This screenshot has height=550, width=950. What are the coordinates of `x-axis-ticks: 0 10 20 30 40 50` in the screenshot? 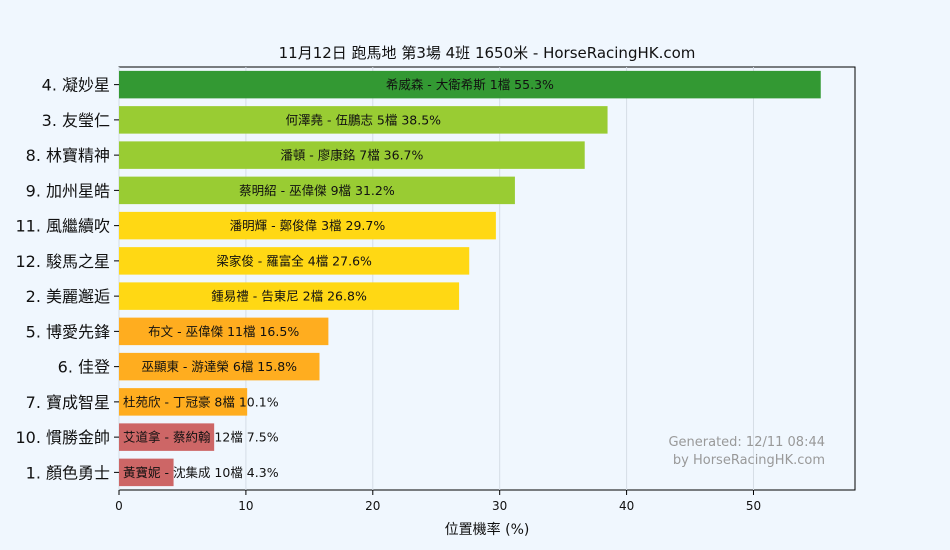 It's located at (438, 501).